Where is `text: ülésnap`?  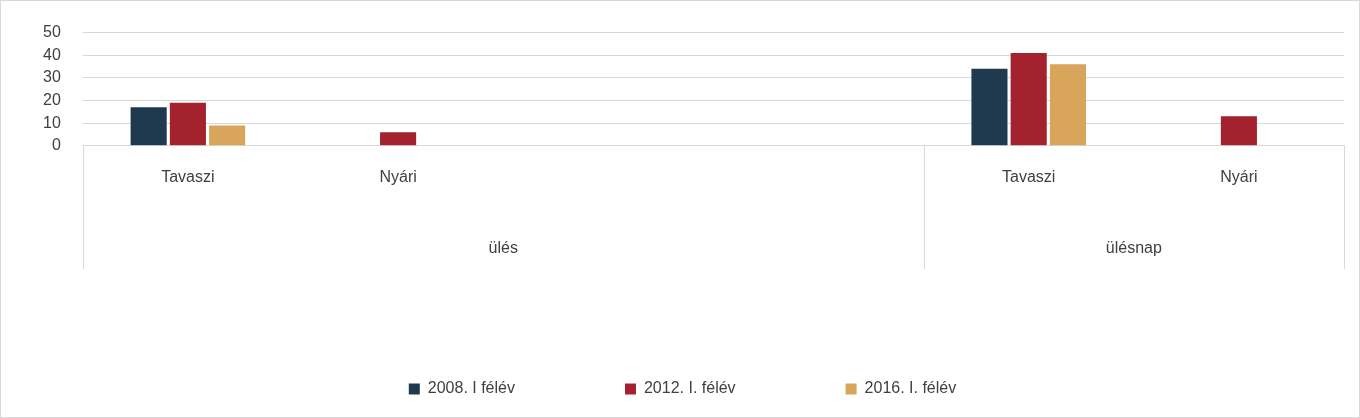 text: ülésnap is located at coordinates (1133, 248).